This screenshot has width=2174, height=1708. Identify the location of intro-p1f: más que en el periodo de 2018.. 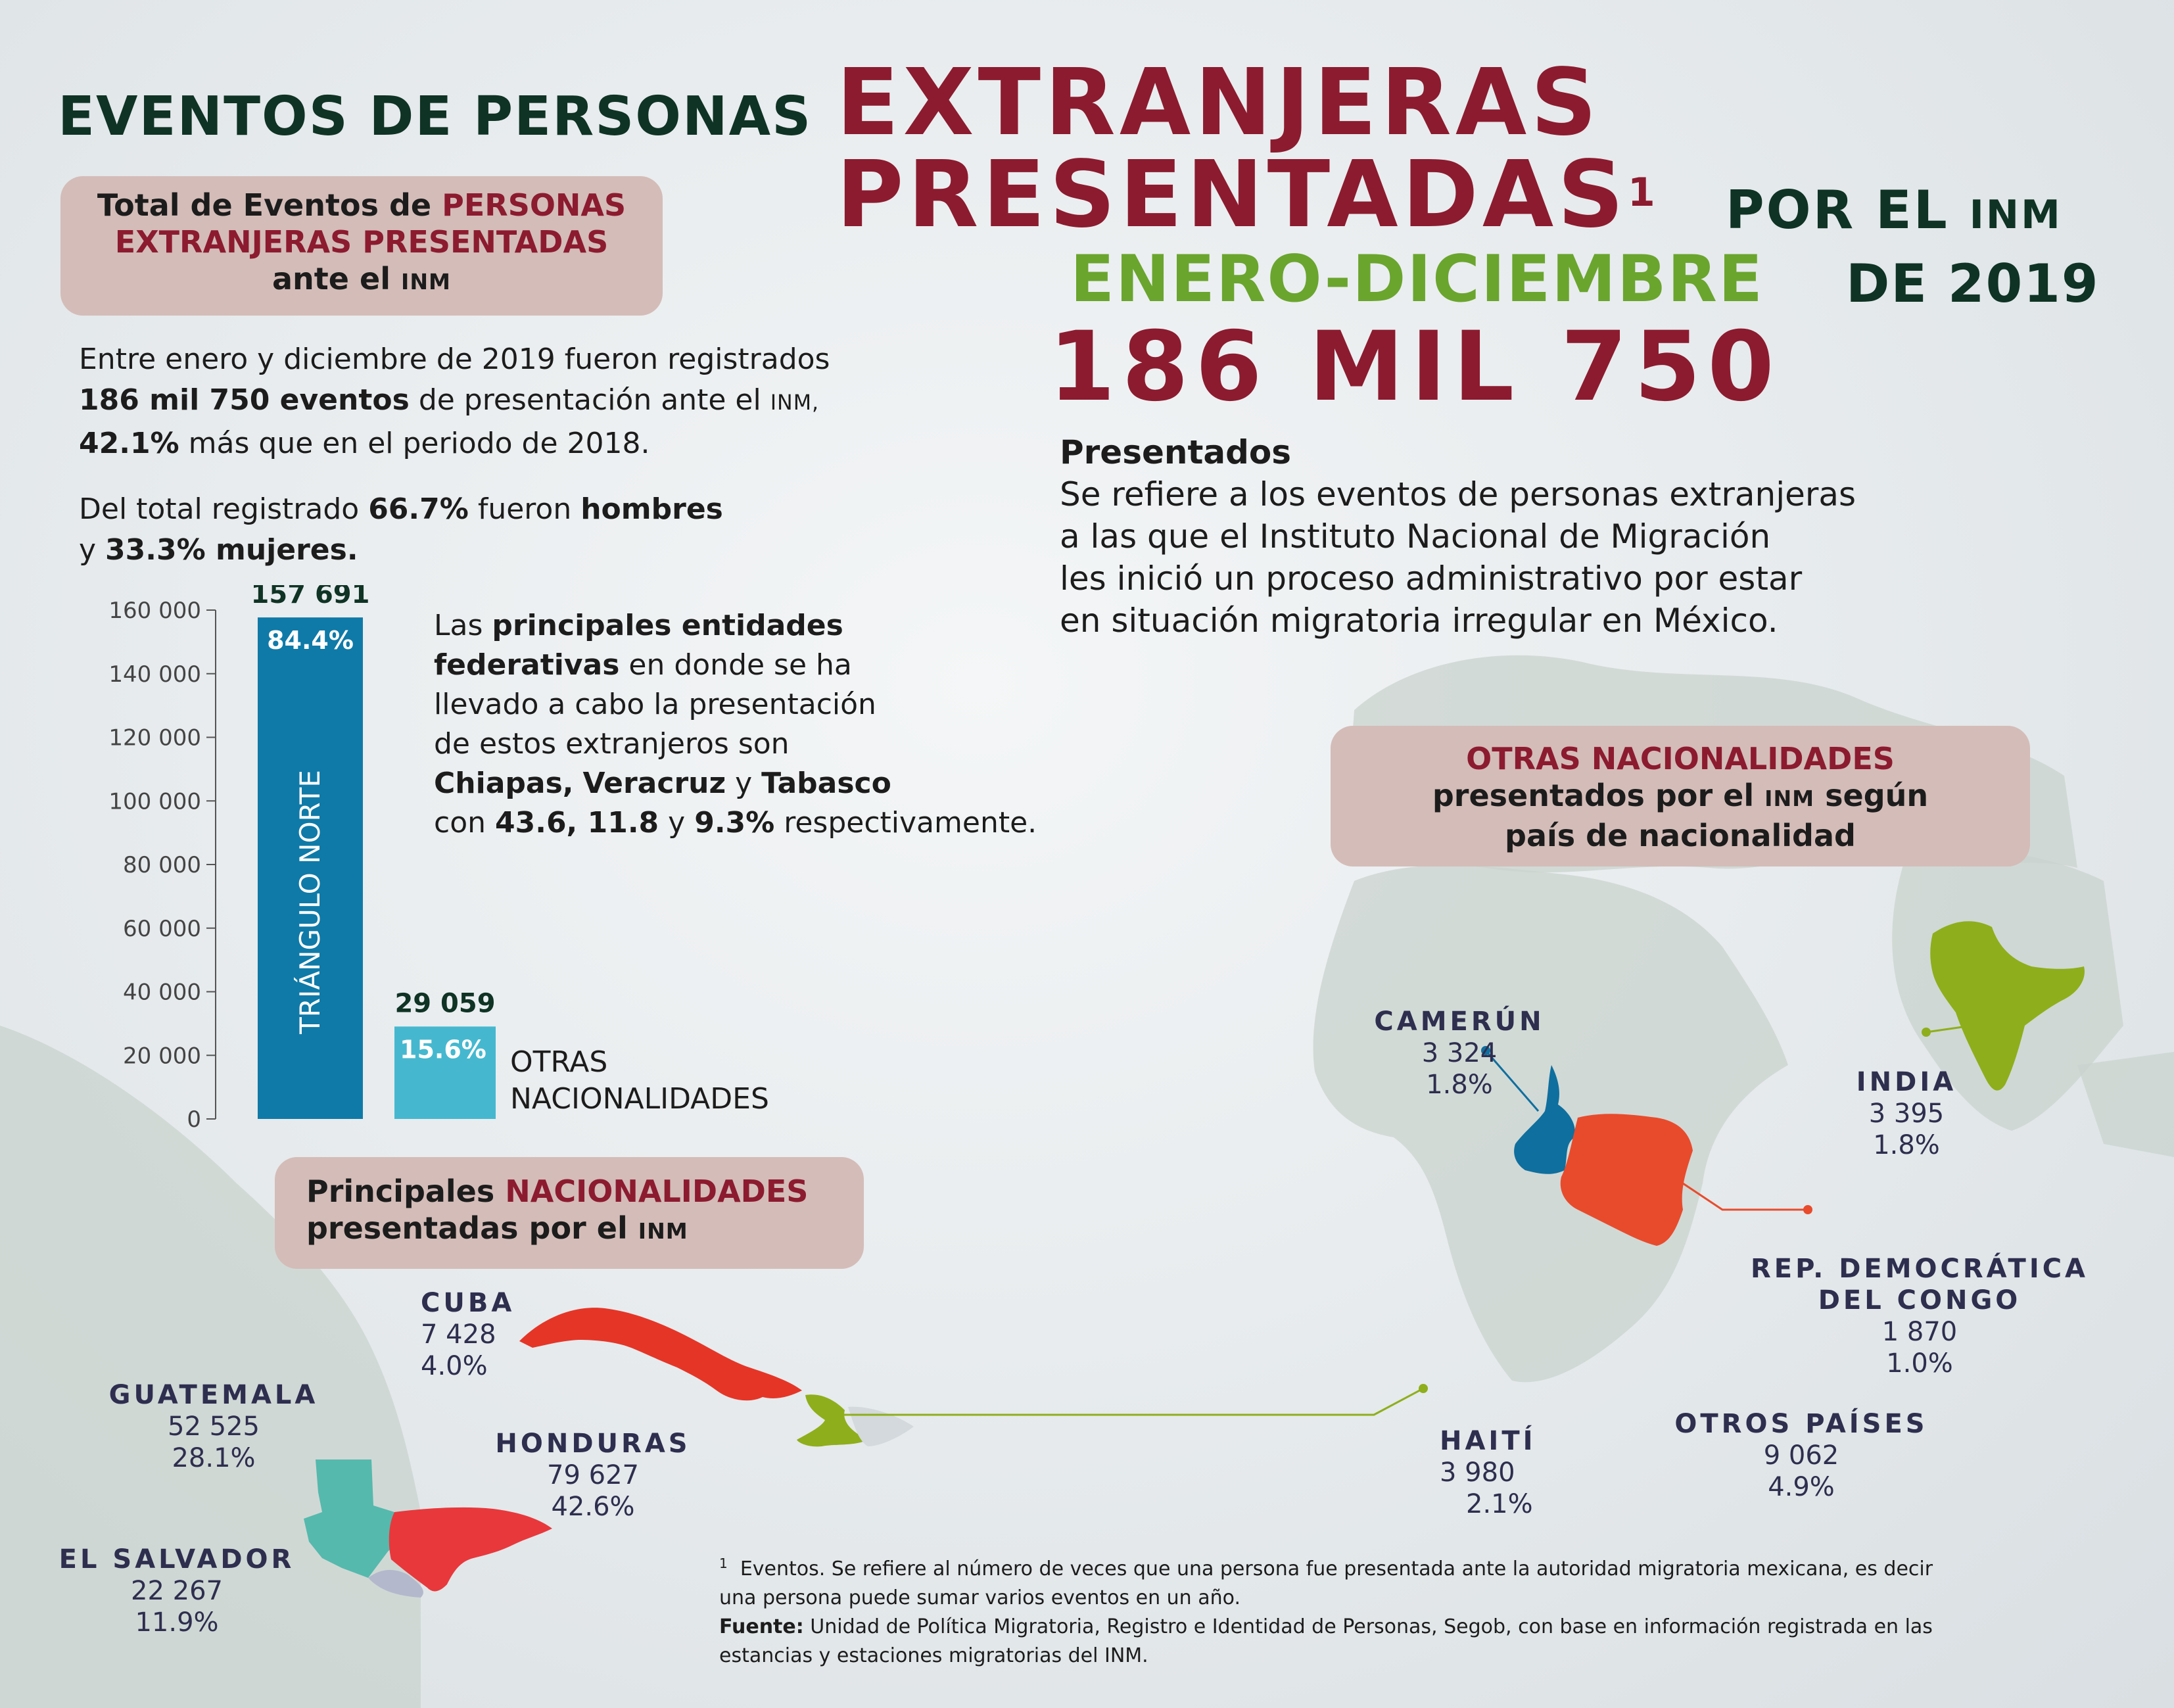
(419, 443).